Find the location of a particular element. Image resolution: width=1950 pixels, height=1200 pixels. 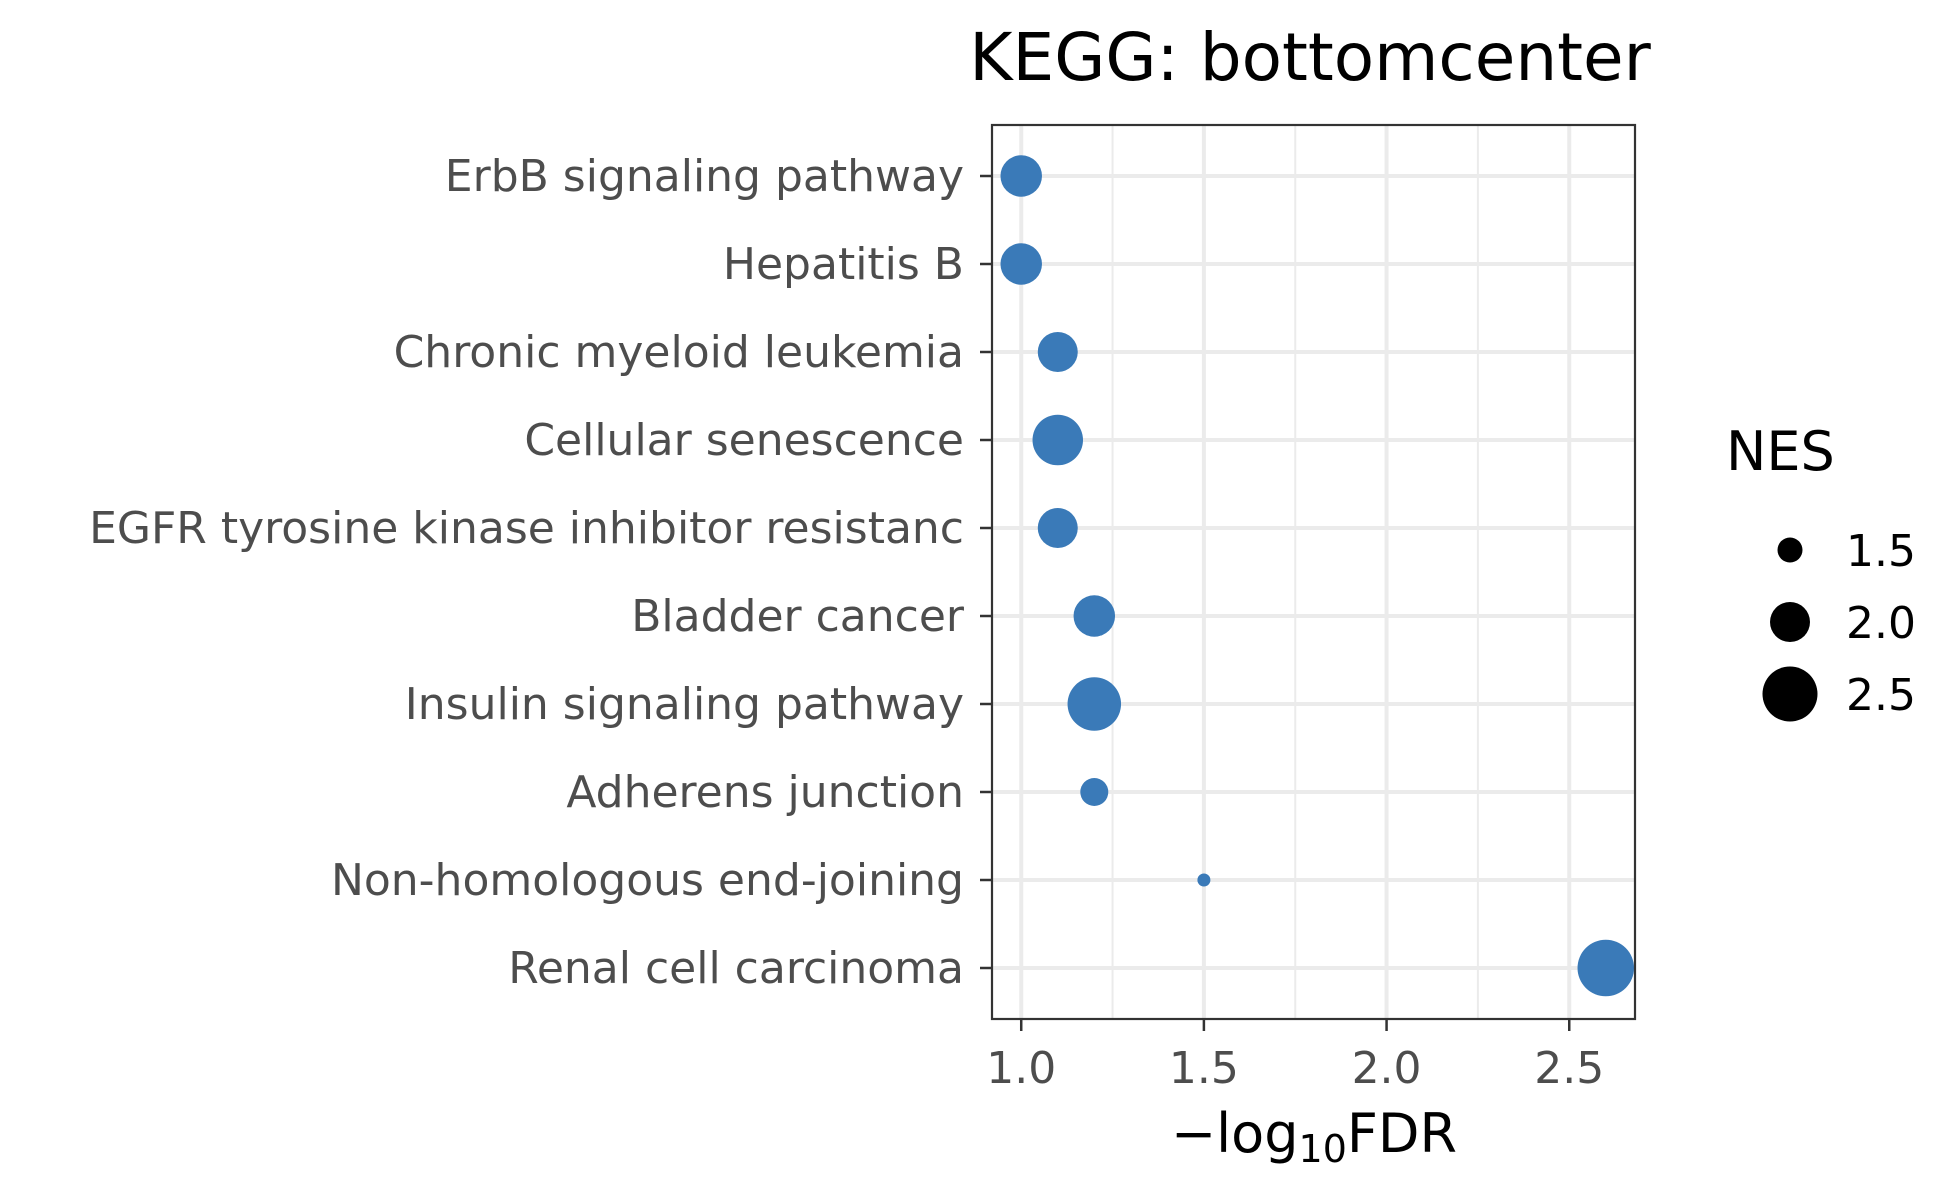

x-axis: 1.0 1.5 2.0 2.5 is located at coordinates (1295, 1056).